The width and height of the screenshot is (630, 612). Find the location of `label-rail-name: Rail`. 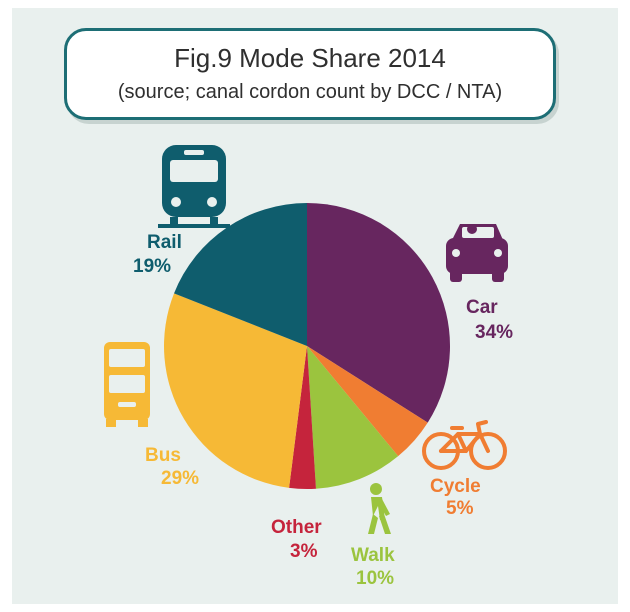

label-rail-name: Rail is located at coordinates (164, 242).